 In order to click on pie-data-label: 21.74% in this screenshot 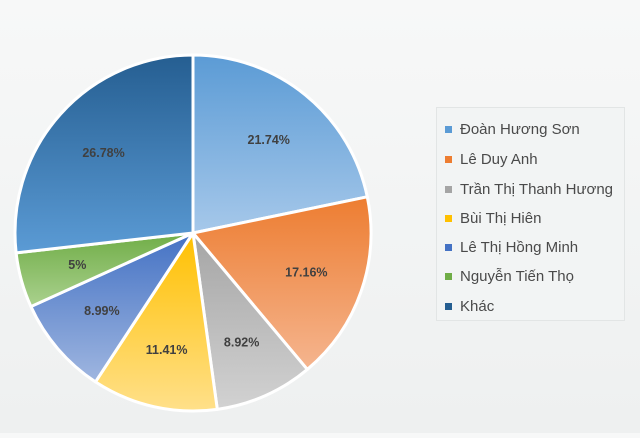, I will do `click(269, 140)`.